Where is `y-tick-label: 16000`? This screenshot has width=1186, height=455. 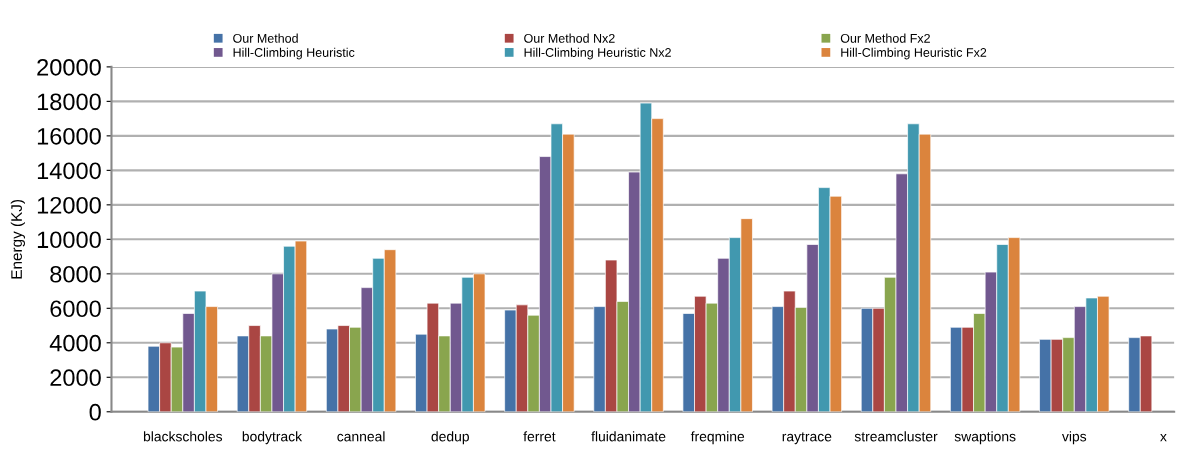 y-tick-label: 16000 is located at coordinates (69, 136).